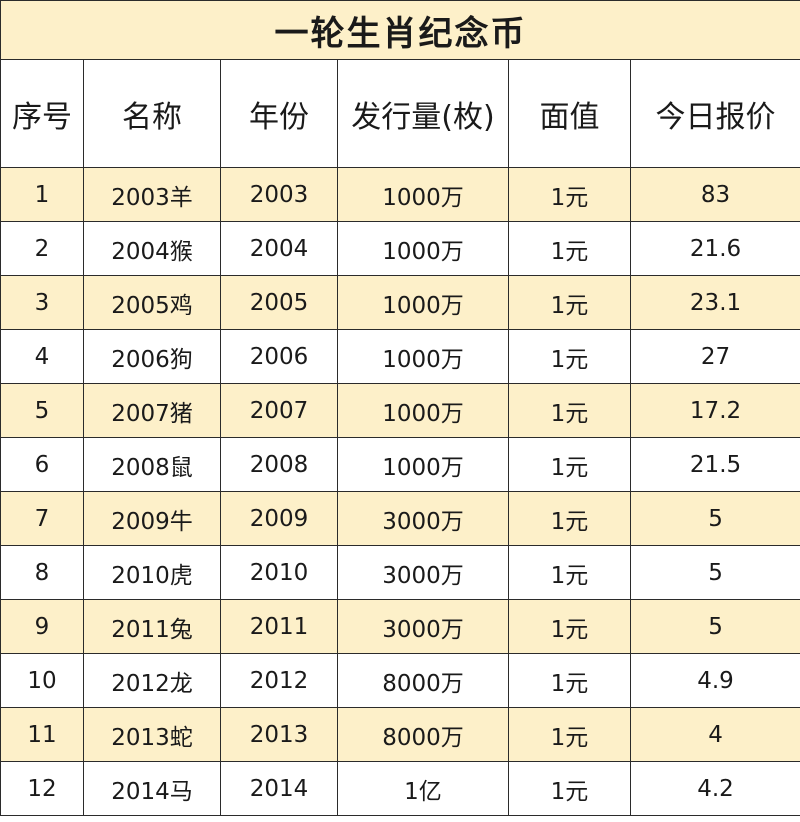 The image size is (800, 822). What do you see at coordinates (42, 302) in the screenshot?
I see `cell-index: 3` at bounding box center [42, 302].